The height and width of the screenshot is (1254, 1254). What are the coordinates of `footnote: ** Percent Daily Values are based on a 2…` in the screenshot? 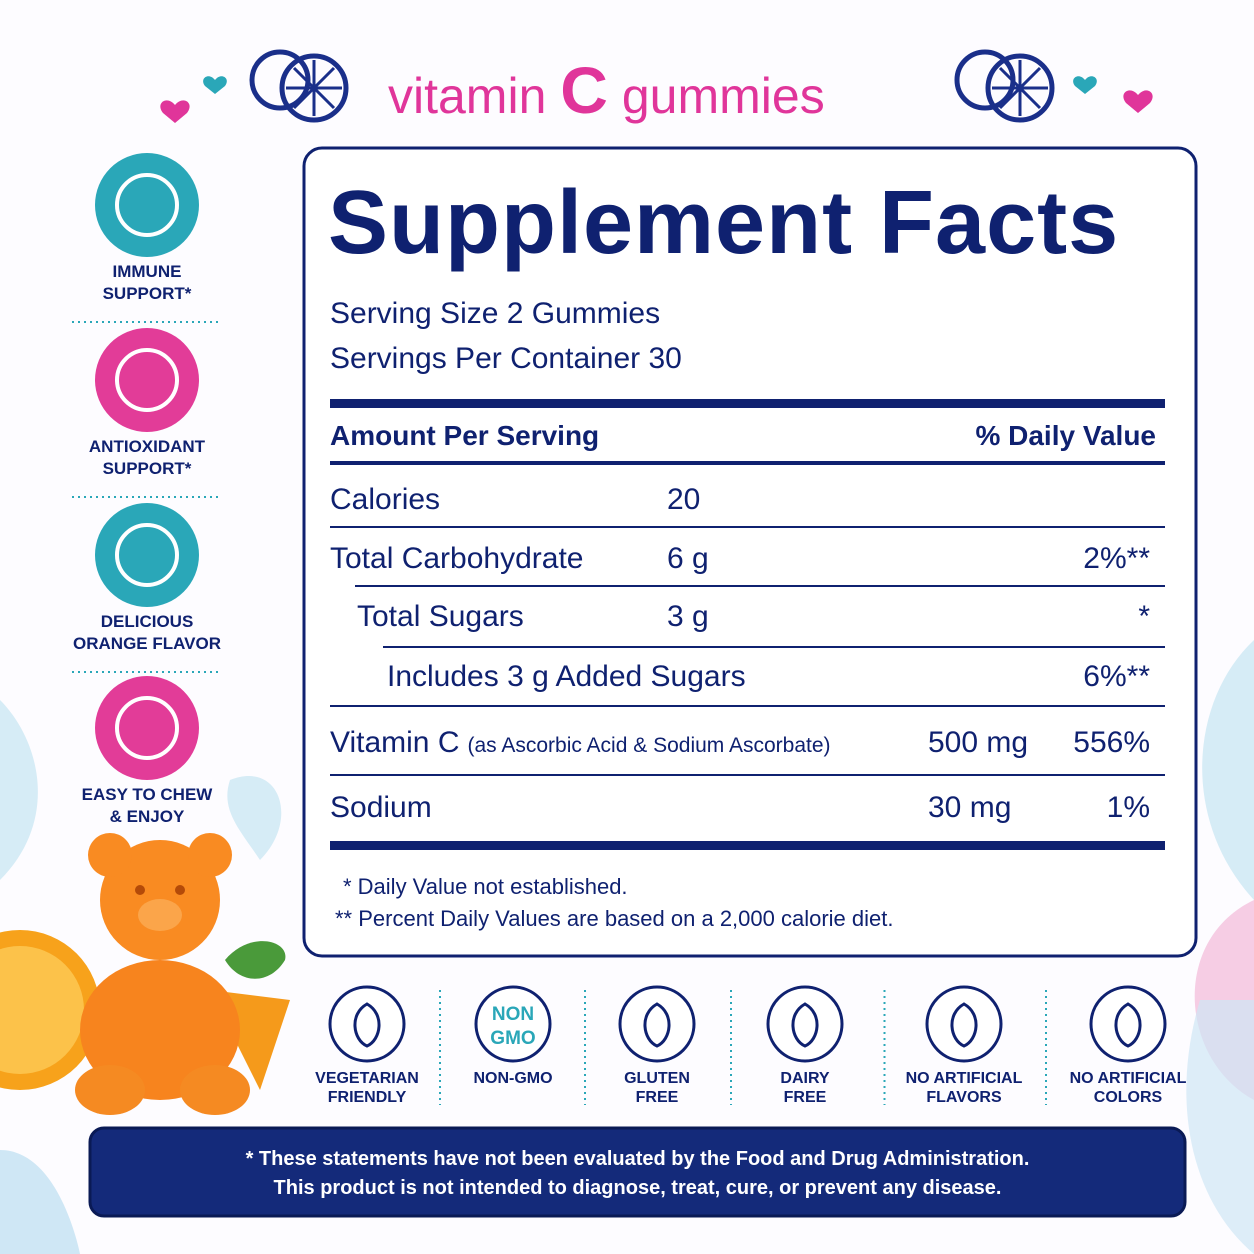 It's located at (614, 918).